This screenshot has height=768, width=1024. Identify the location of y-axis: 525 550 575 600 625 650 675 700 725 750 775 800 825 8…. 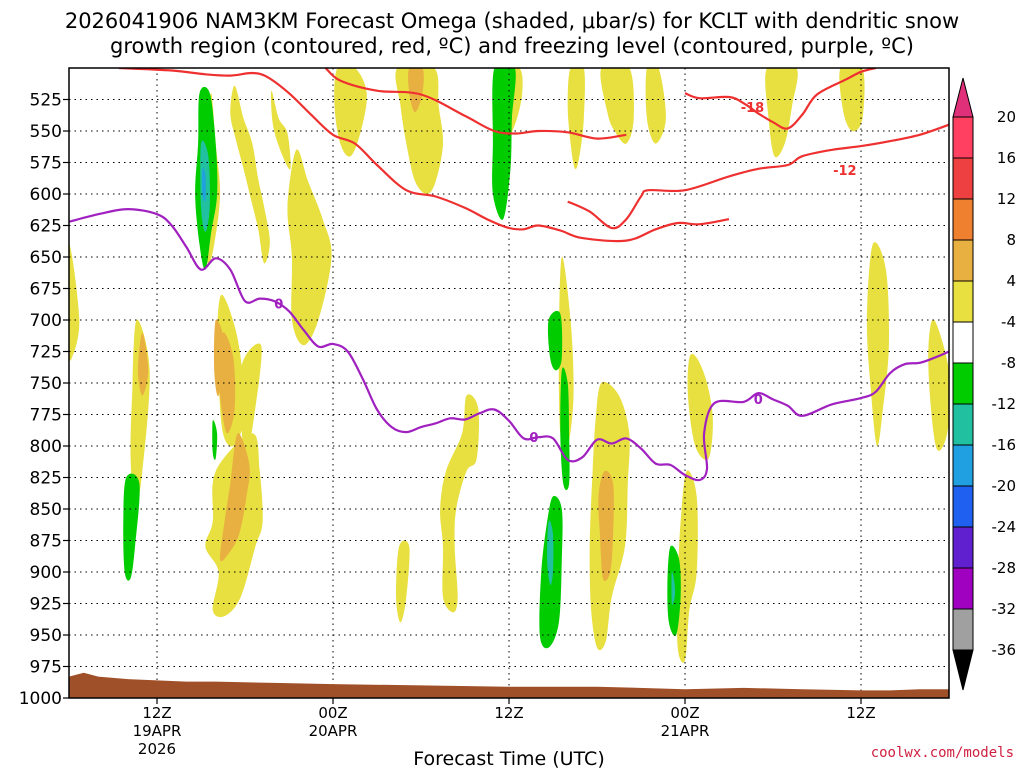
(44, 400).